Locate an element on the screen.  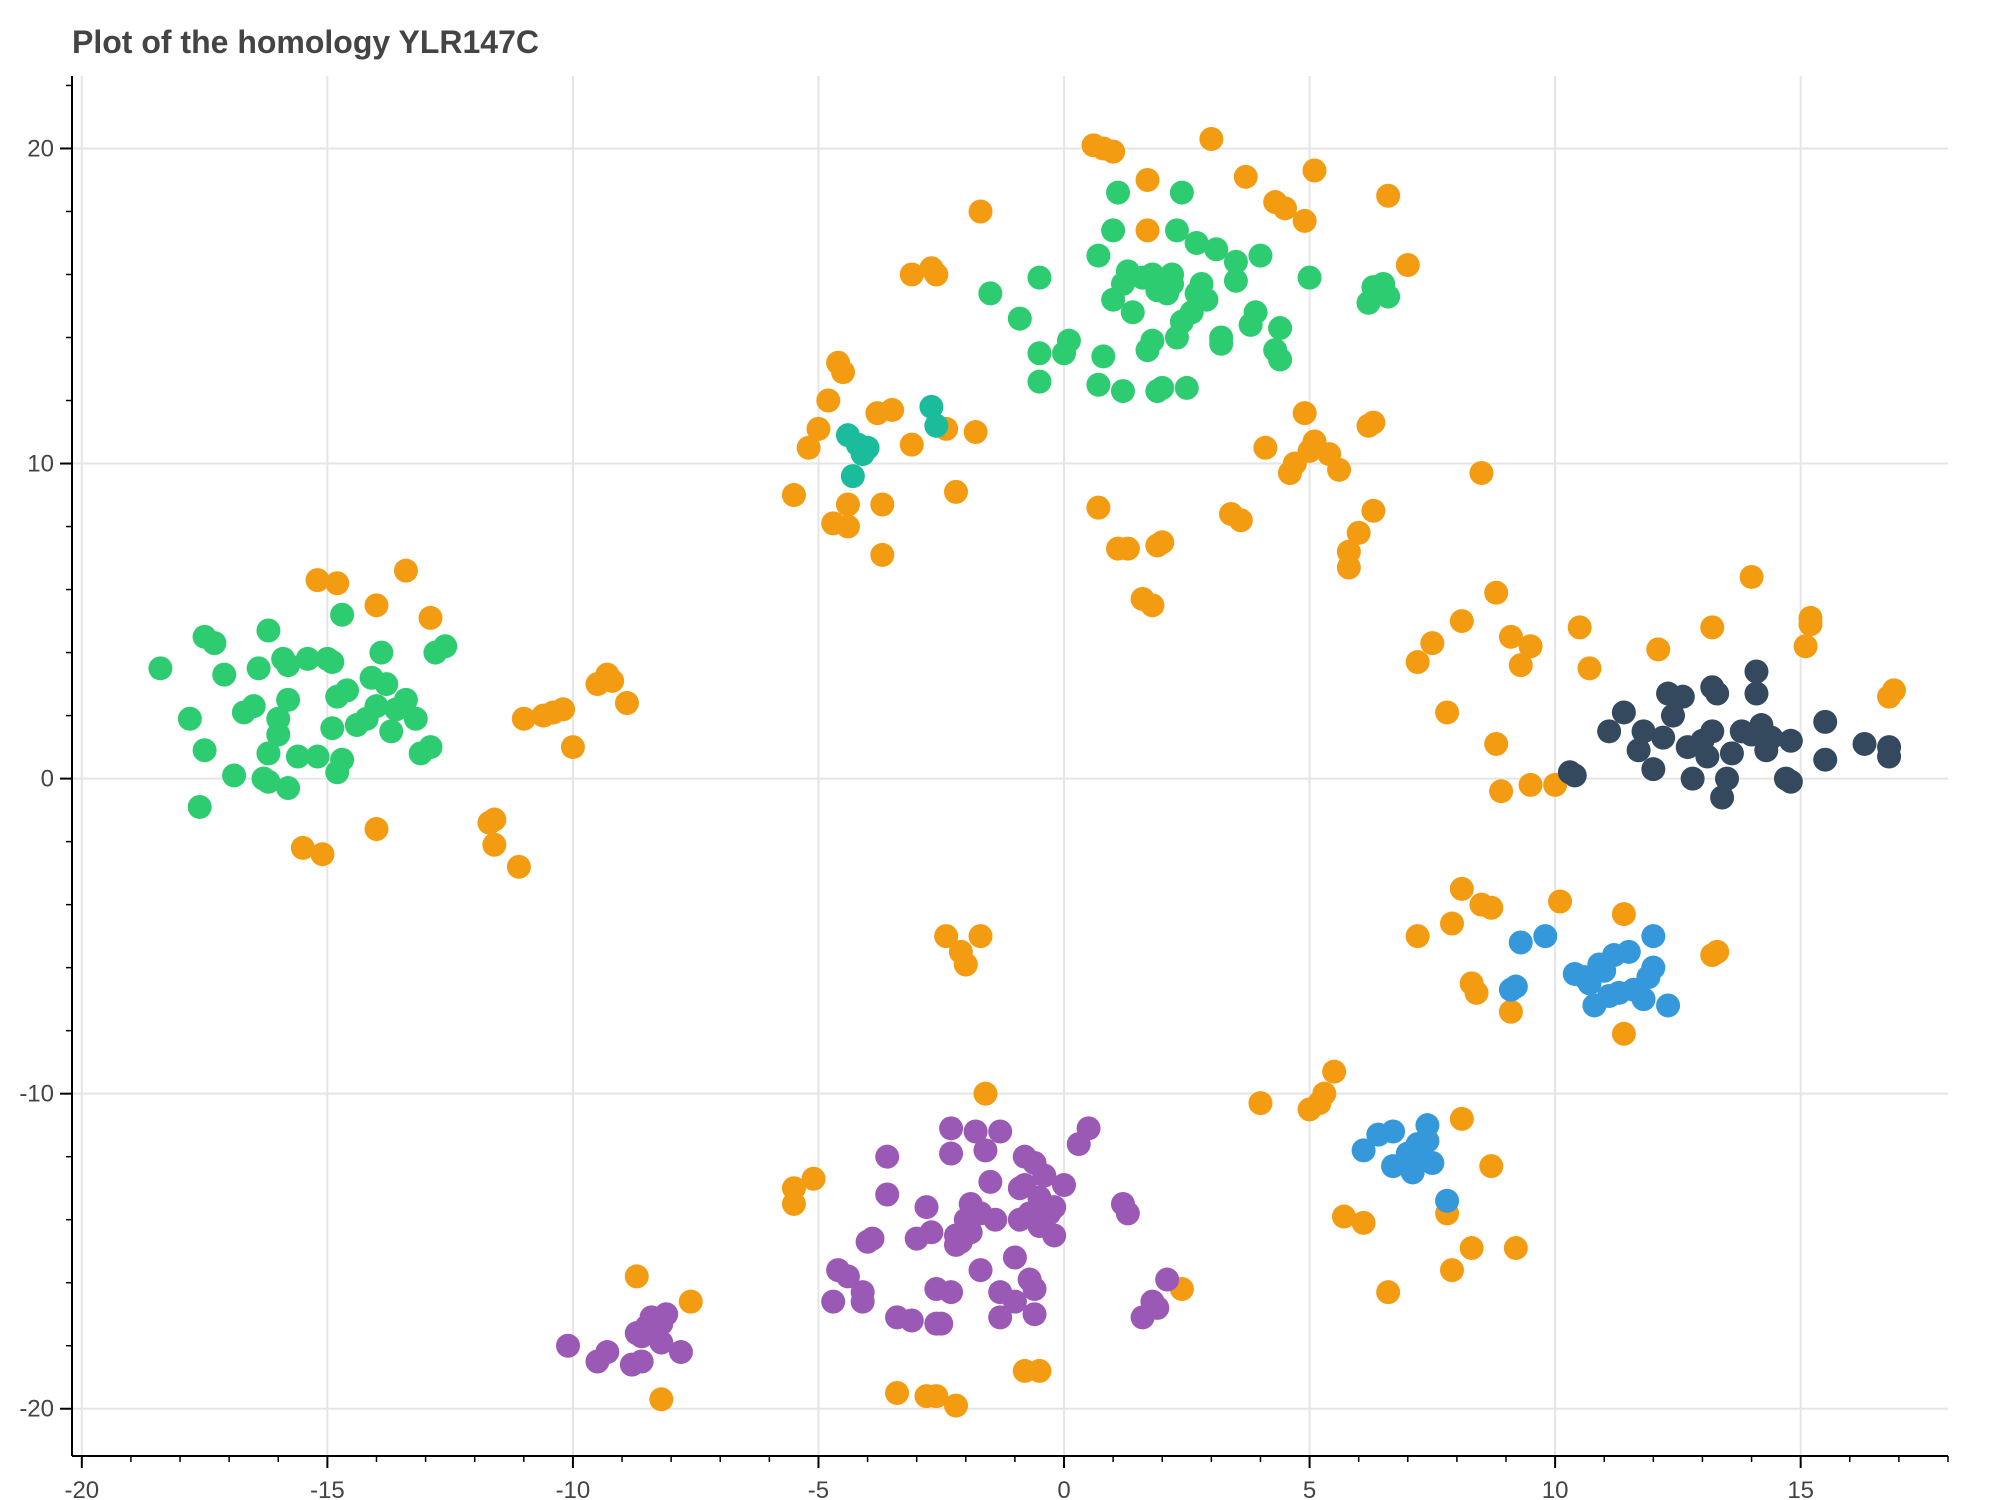
x-tick-label: 0 is located at coordinates (1063, 1488).